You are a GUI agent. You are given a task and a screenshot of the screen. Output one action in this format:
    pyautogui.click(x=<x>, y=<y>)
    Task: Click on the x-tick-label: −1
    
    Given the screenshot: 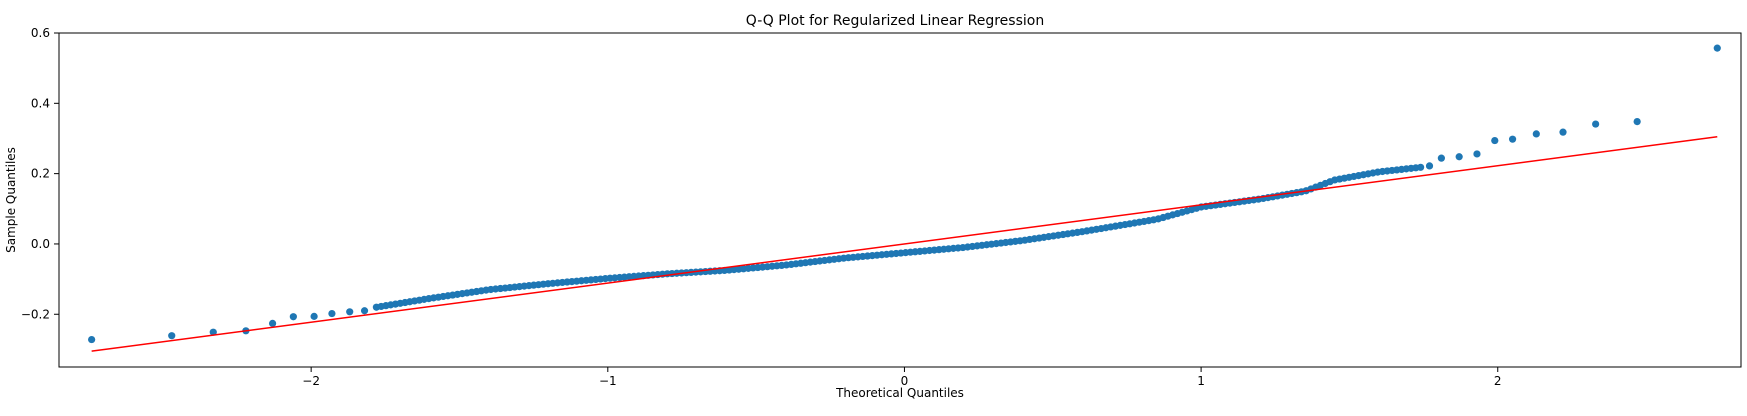 What is the action you would take?
    pyautogui.click(x=608, y=381)
    